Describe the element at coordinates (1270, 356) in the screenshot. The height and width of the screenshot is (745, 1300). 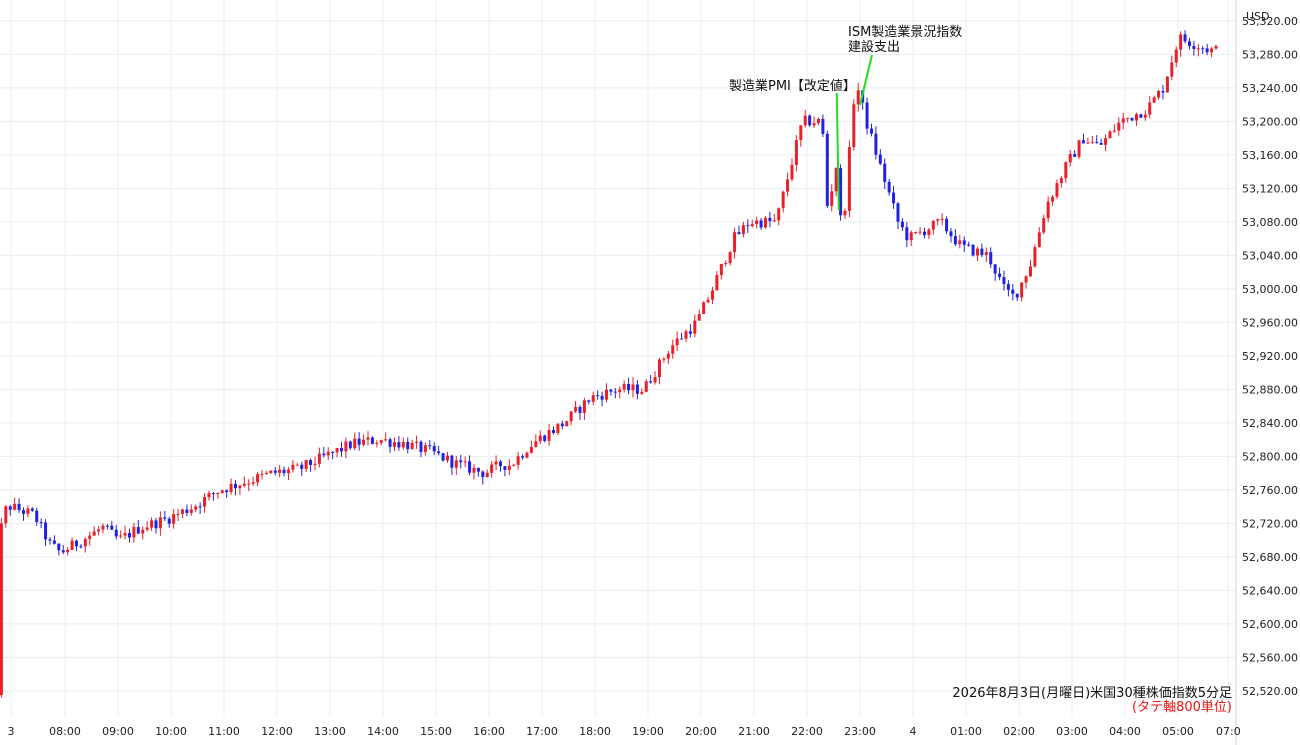
I see `y-tick-label: 52,920.00` at that location.